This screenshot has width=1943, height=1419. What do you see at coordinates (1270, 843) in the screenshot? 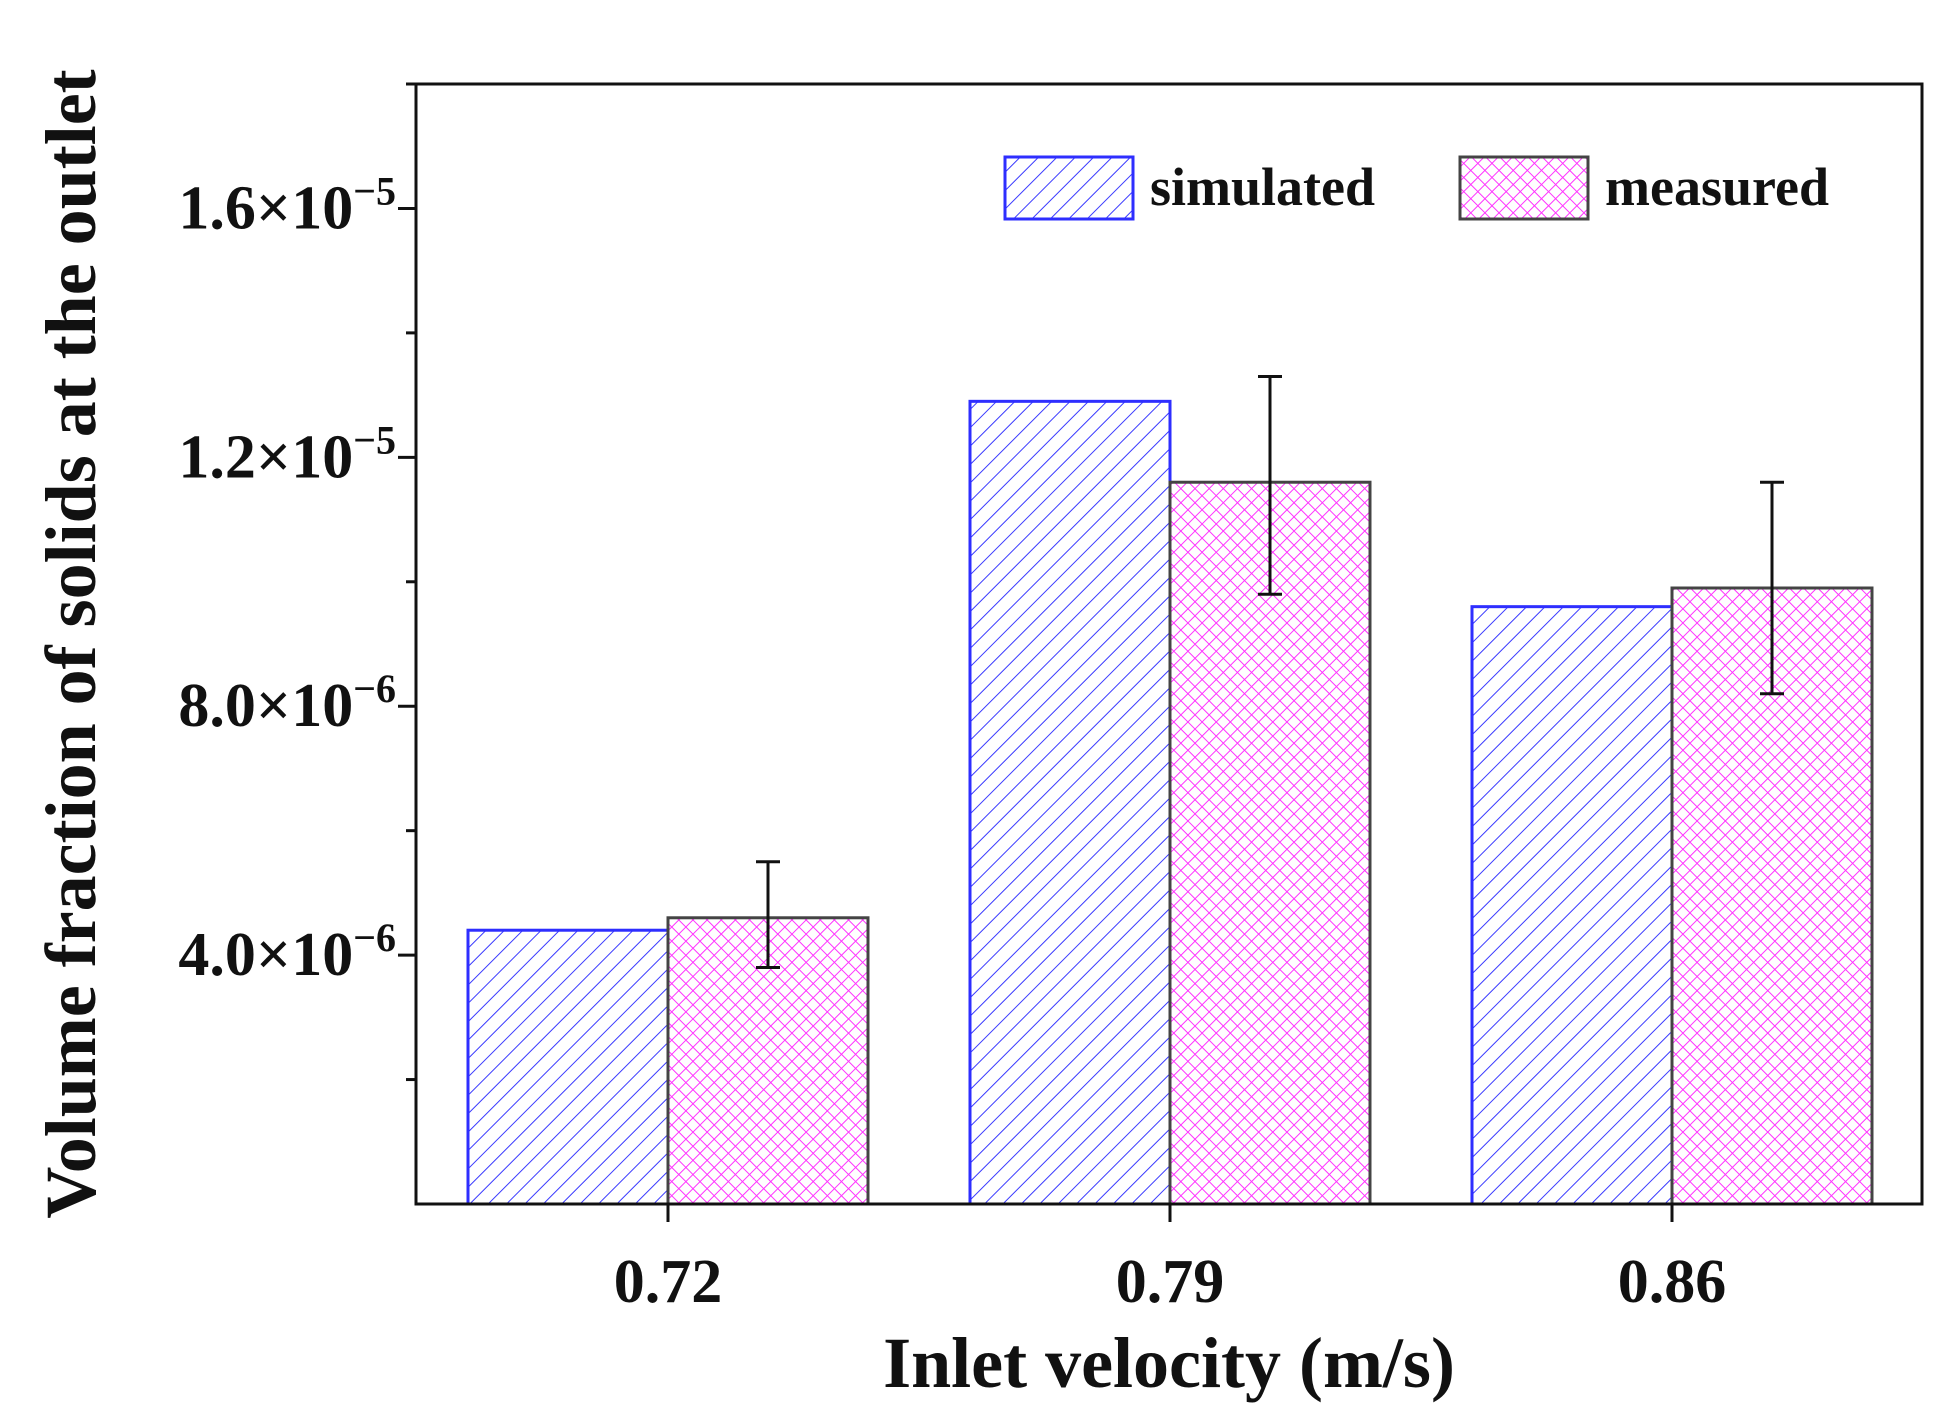
I see `bar-measured-0.79` at bounding box center [1270, 843].